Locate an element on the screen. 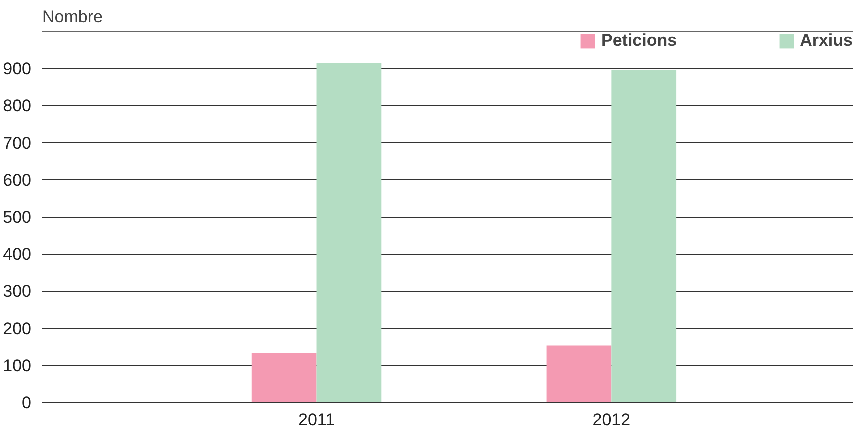  y-axis-title: Nombre is located at coordinates (72, 17).